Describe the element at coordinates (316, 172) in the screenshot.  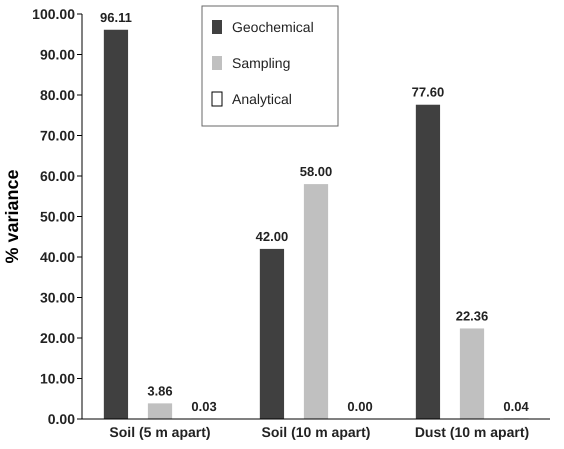
I see `data-label: 58.00` at that location.